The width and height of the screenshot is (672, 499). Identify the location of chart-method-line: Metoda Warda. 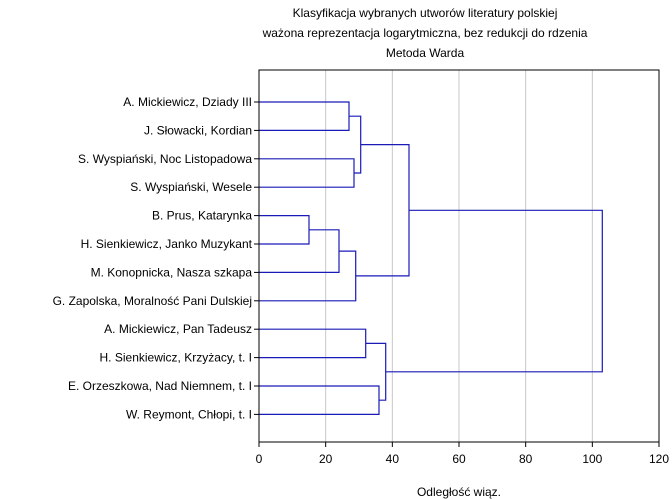
(425, 53).